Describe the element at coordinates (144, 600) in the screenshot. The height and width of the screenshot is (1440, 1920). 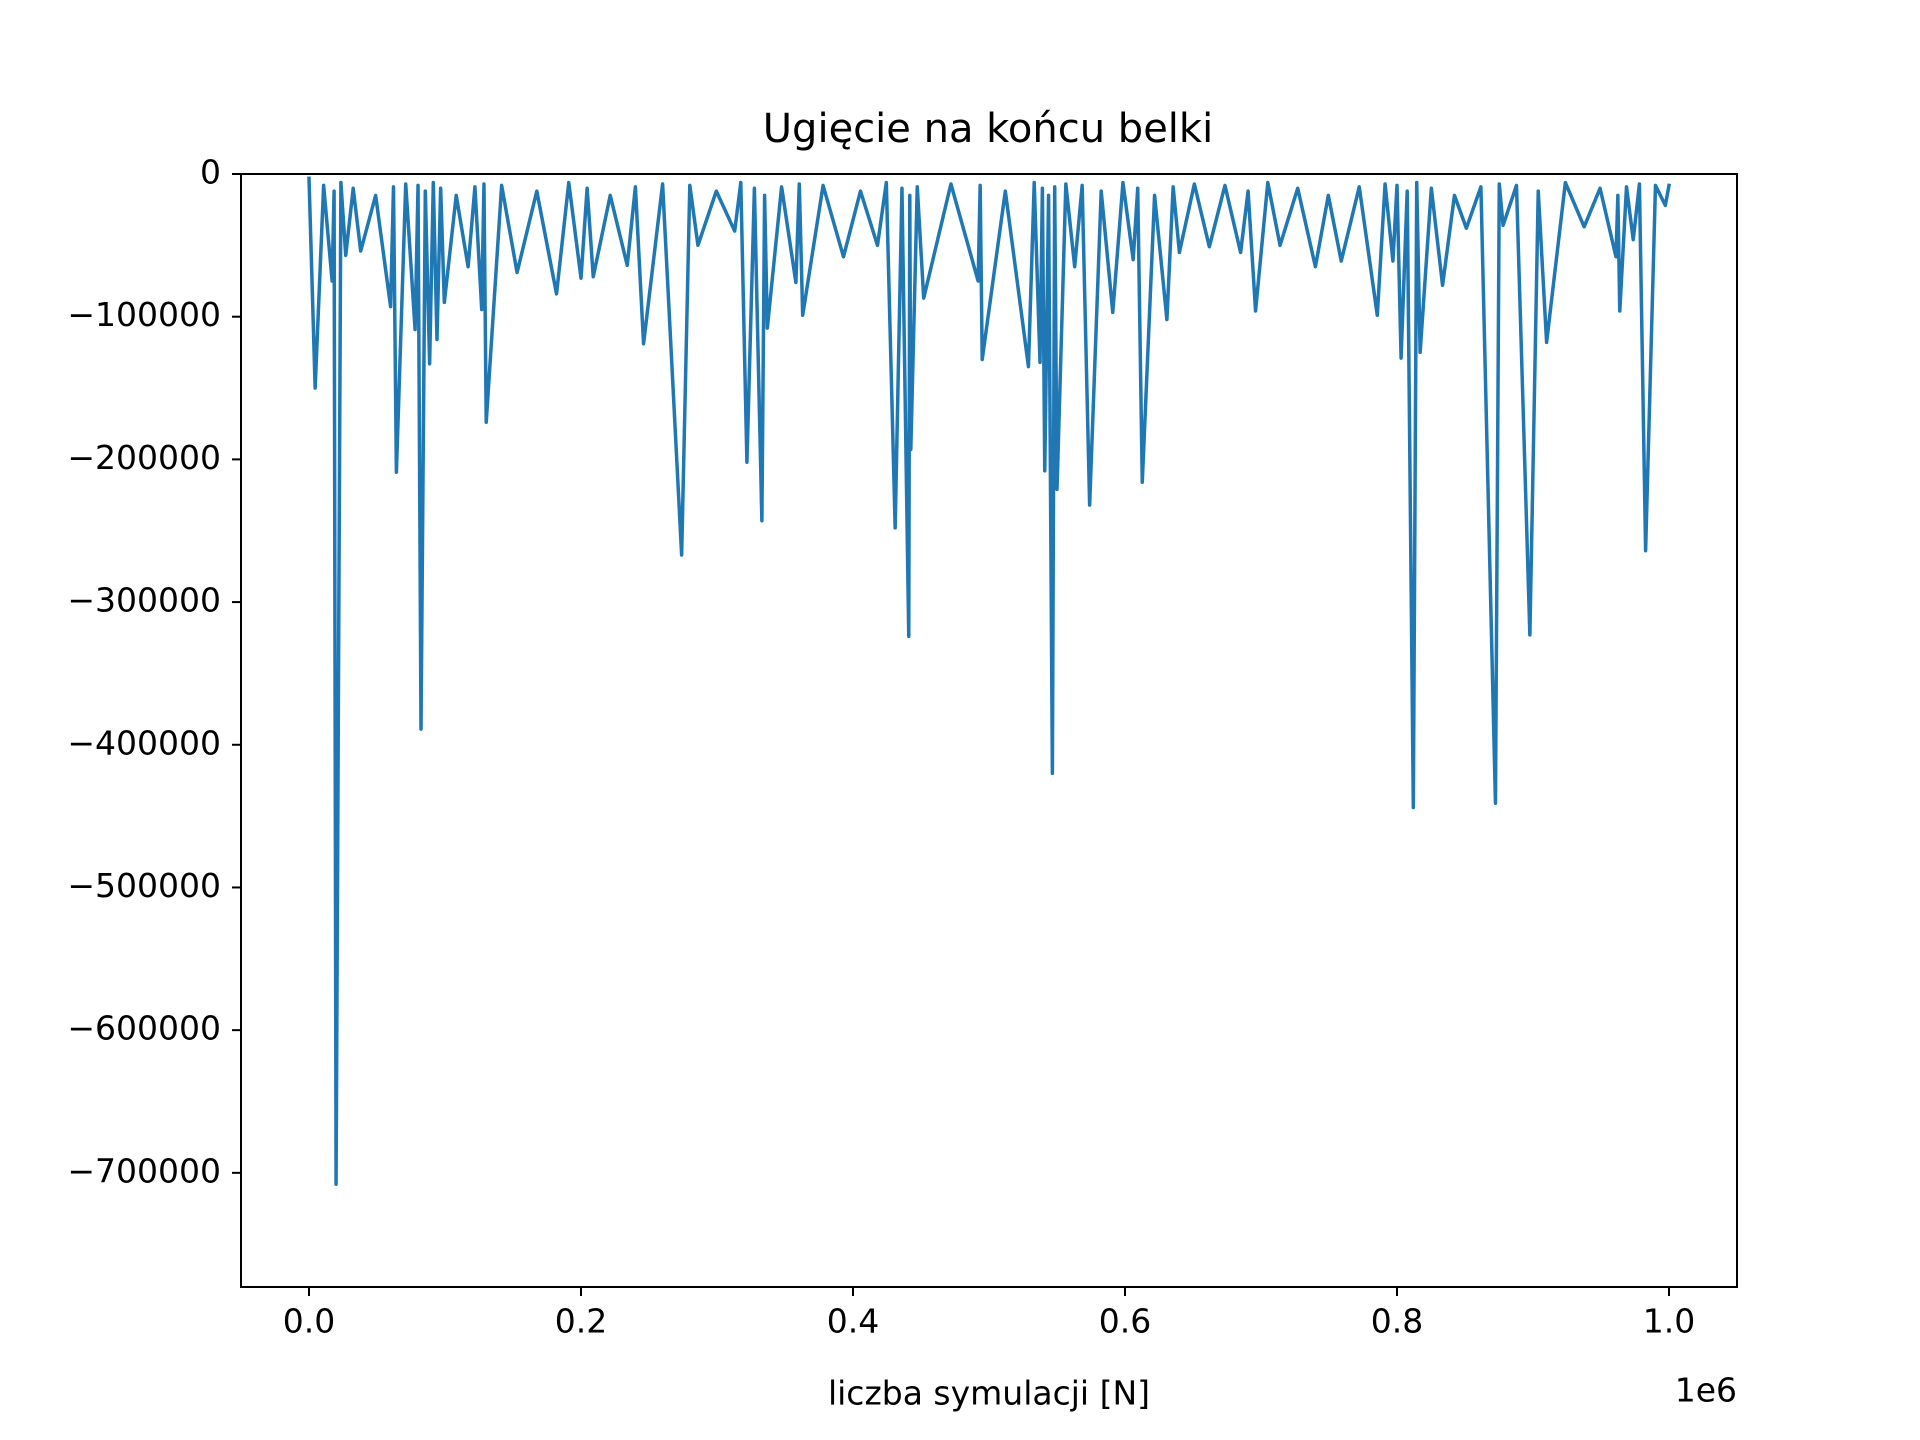
I see `y-tick-label: −300000` at that location.